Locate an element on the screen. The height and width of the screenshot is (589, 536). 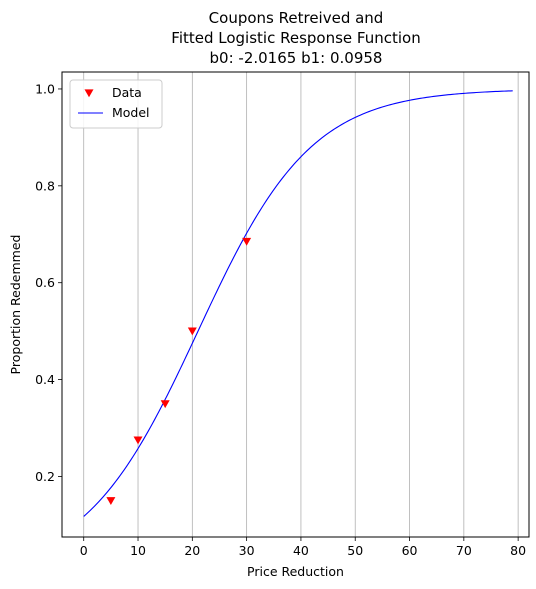
y-axis-label: Proportion Redemmed is located at coordinates (15, 305).